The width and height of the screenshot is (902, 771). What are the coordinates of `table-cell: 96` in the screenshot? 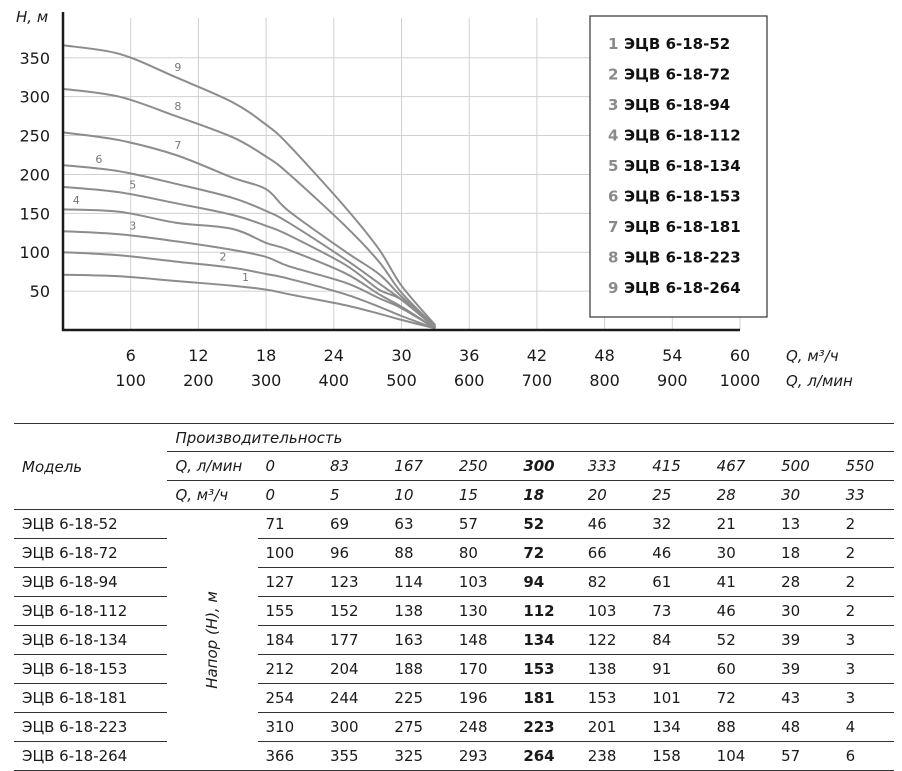 It's located at (339, 553).